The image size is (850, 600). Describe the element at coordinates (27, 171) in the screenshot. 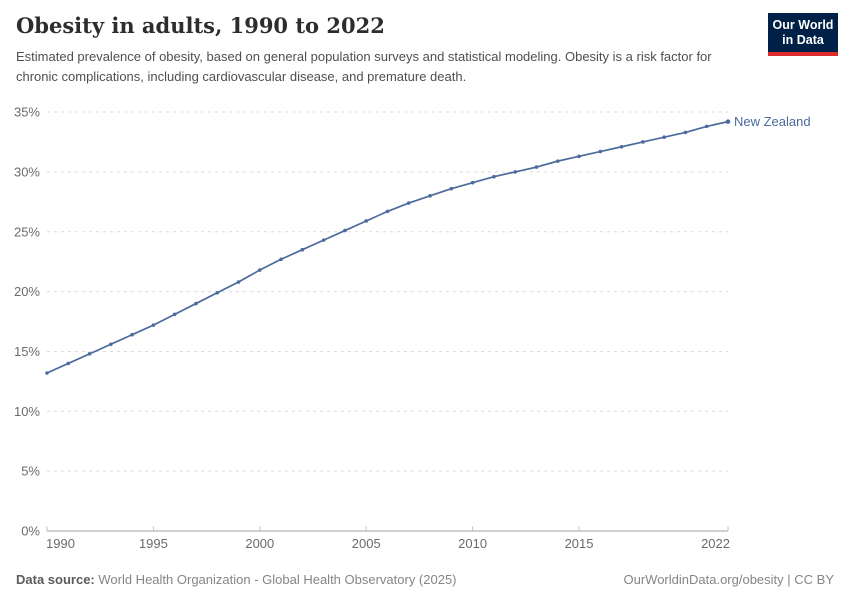

I see `y-axis-tick-label: 30%` at that location.